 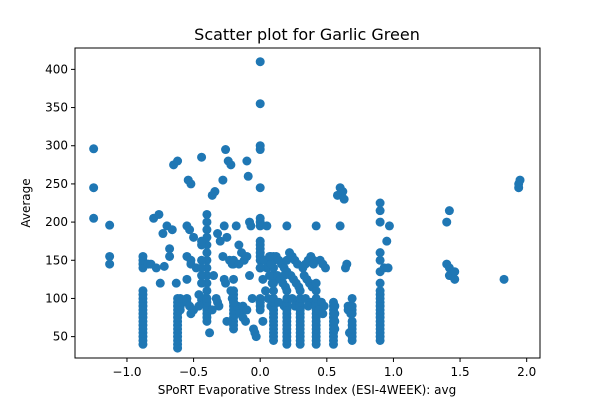 What do you see at coordinates (260, 372) in the screenshot?
I see `x-tick-label: 0.0` at bounding box center [260, 372].